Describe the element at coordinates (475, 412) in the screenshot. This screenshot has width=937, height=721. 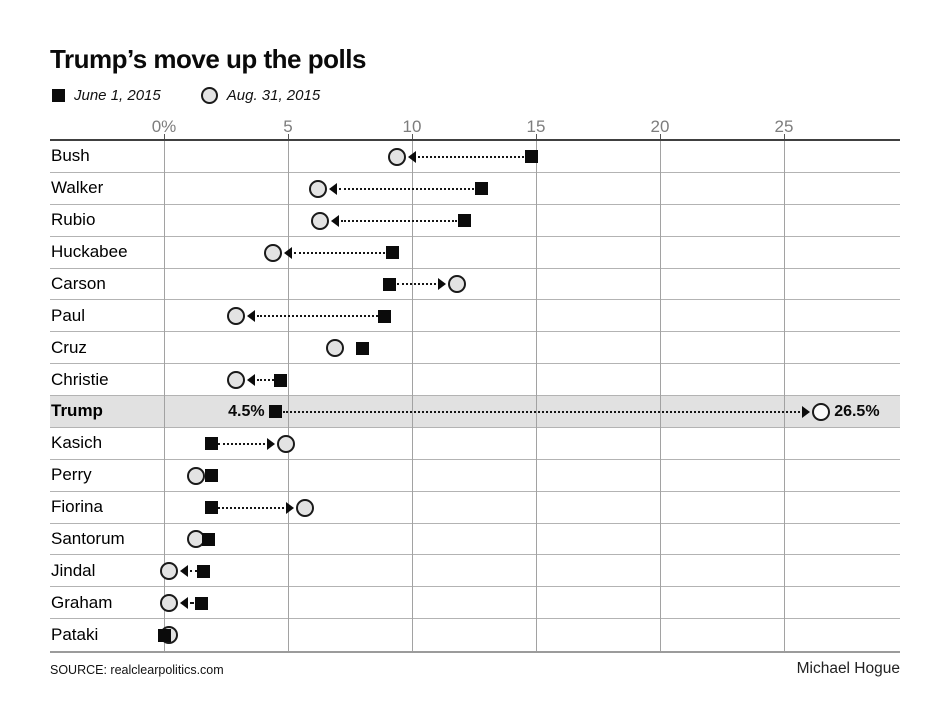
I see `chart-row-trump: Trump 4.5% 26.5%` at that location.